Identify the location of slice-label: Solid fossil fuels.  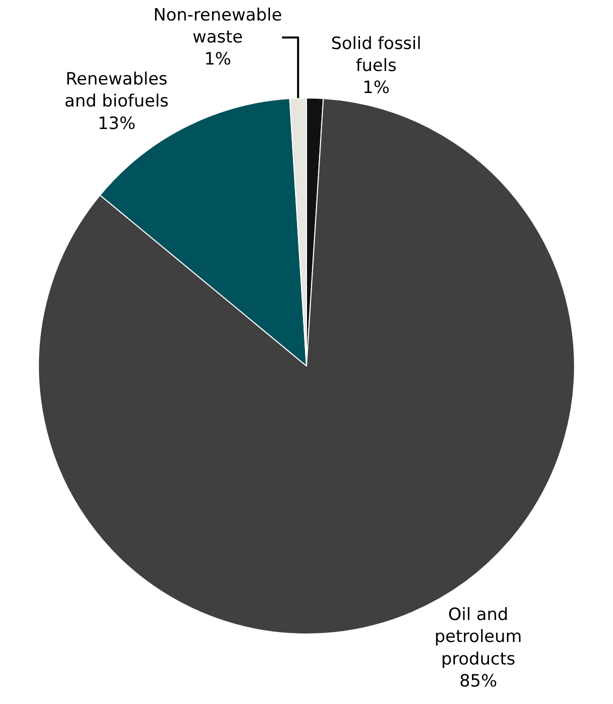
(376, 55).